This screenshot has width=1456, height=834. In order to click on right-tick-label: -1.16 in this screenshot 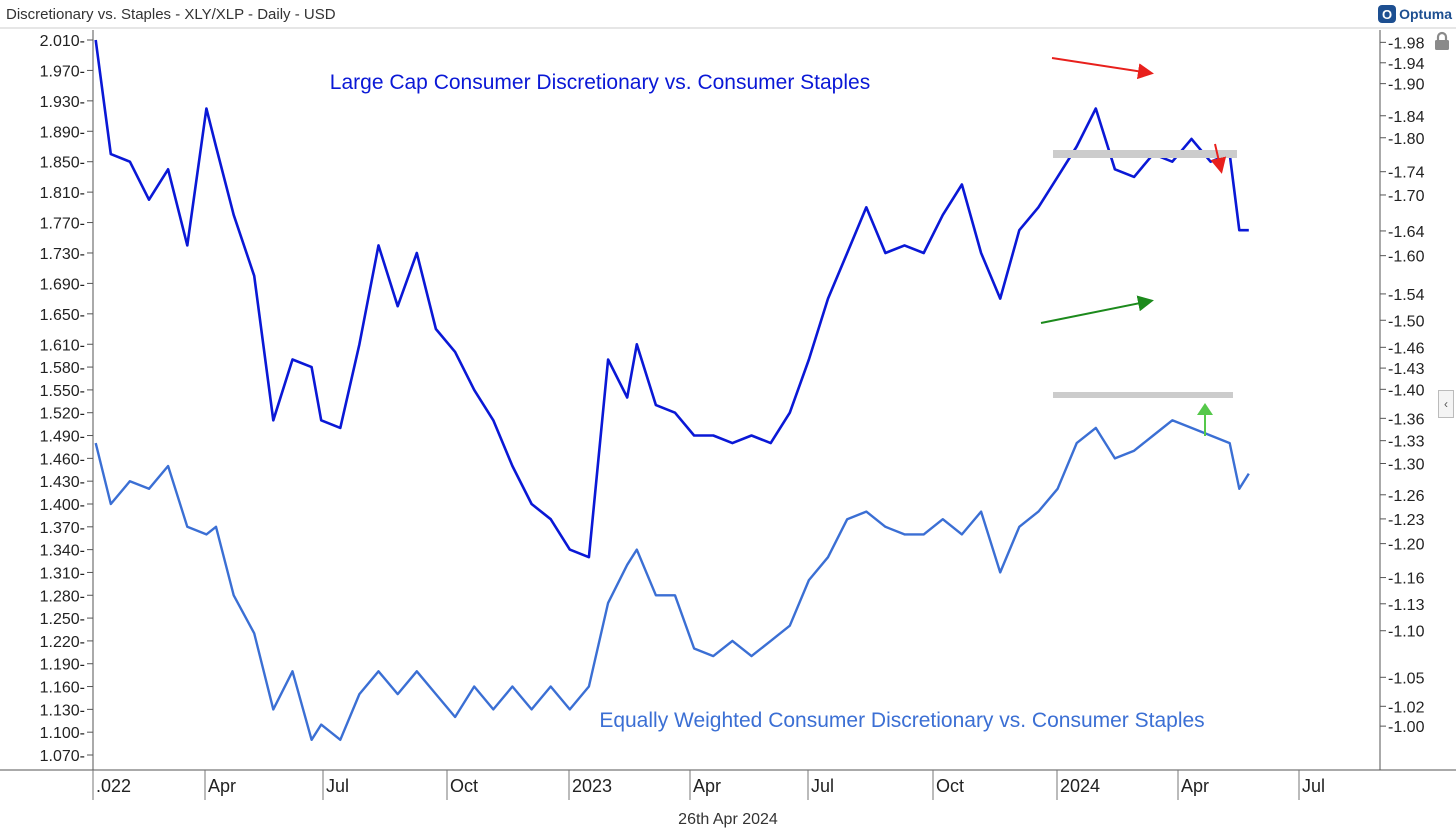, I will do `click(1406, 579)`.